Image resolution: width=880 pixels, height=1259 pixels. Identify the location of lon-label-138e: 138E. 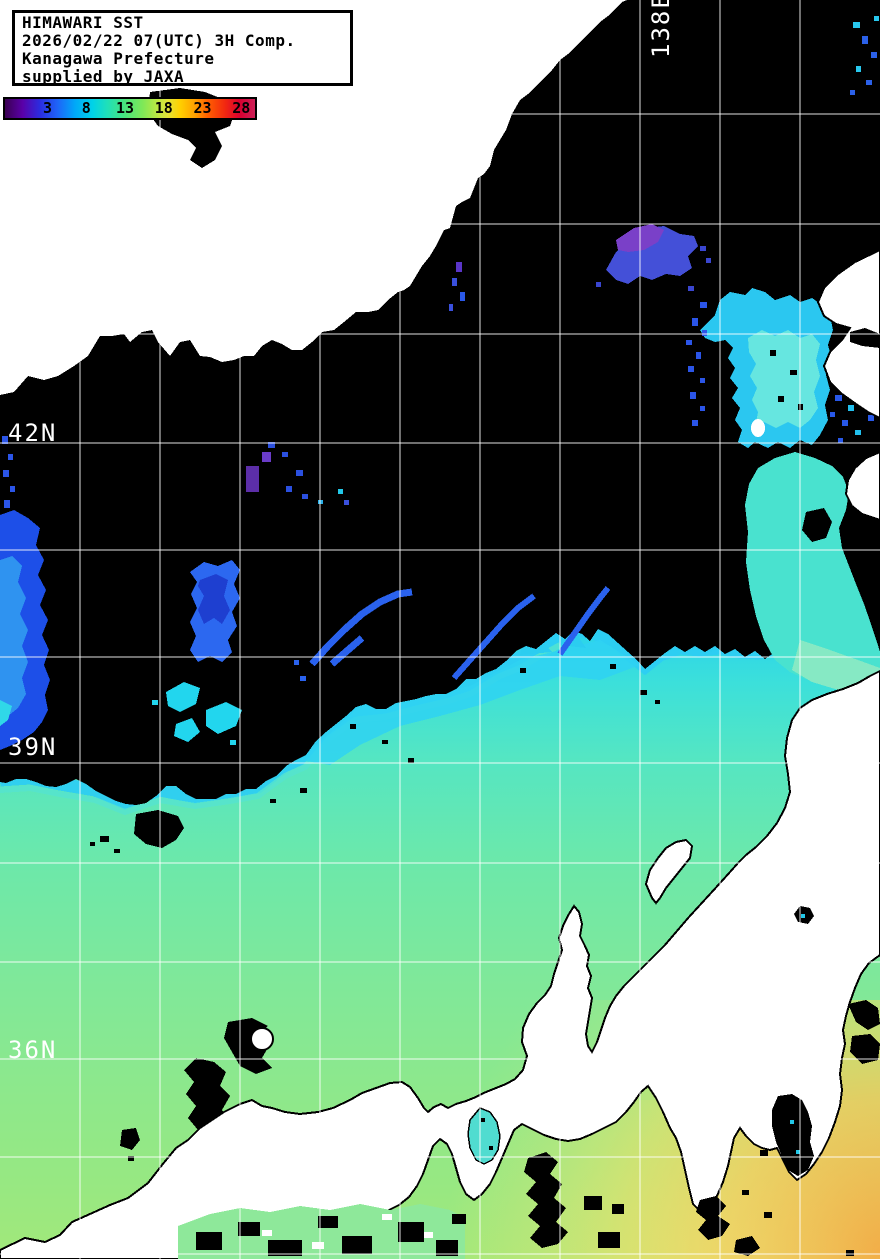
(661, 29).